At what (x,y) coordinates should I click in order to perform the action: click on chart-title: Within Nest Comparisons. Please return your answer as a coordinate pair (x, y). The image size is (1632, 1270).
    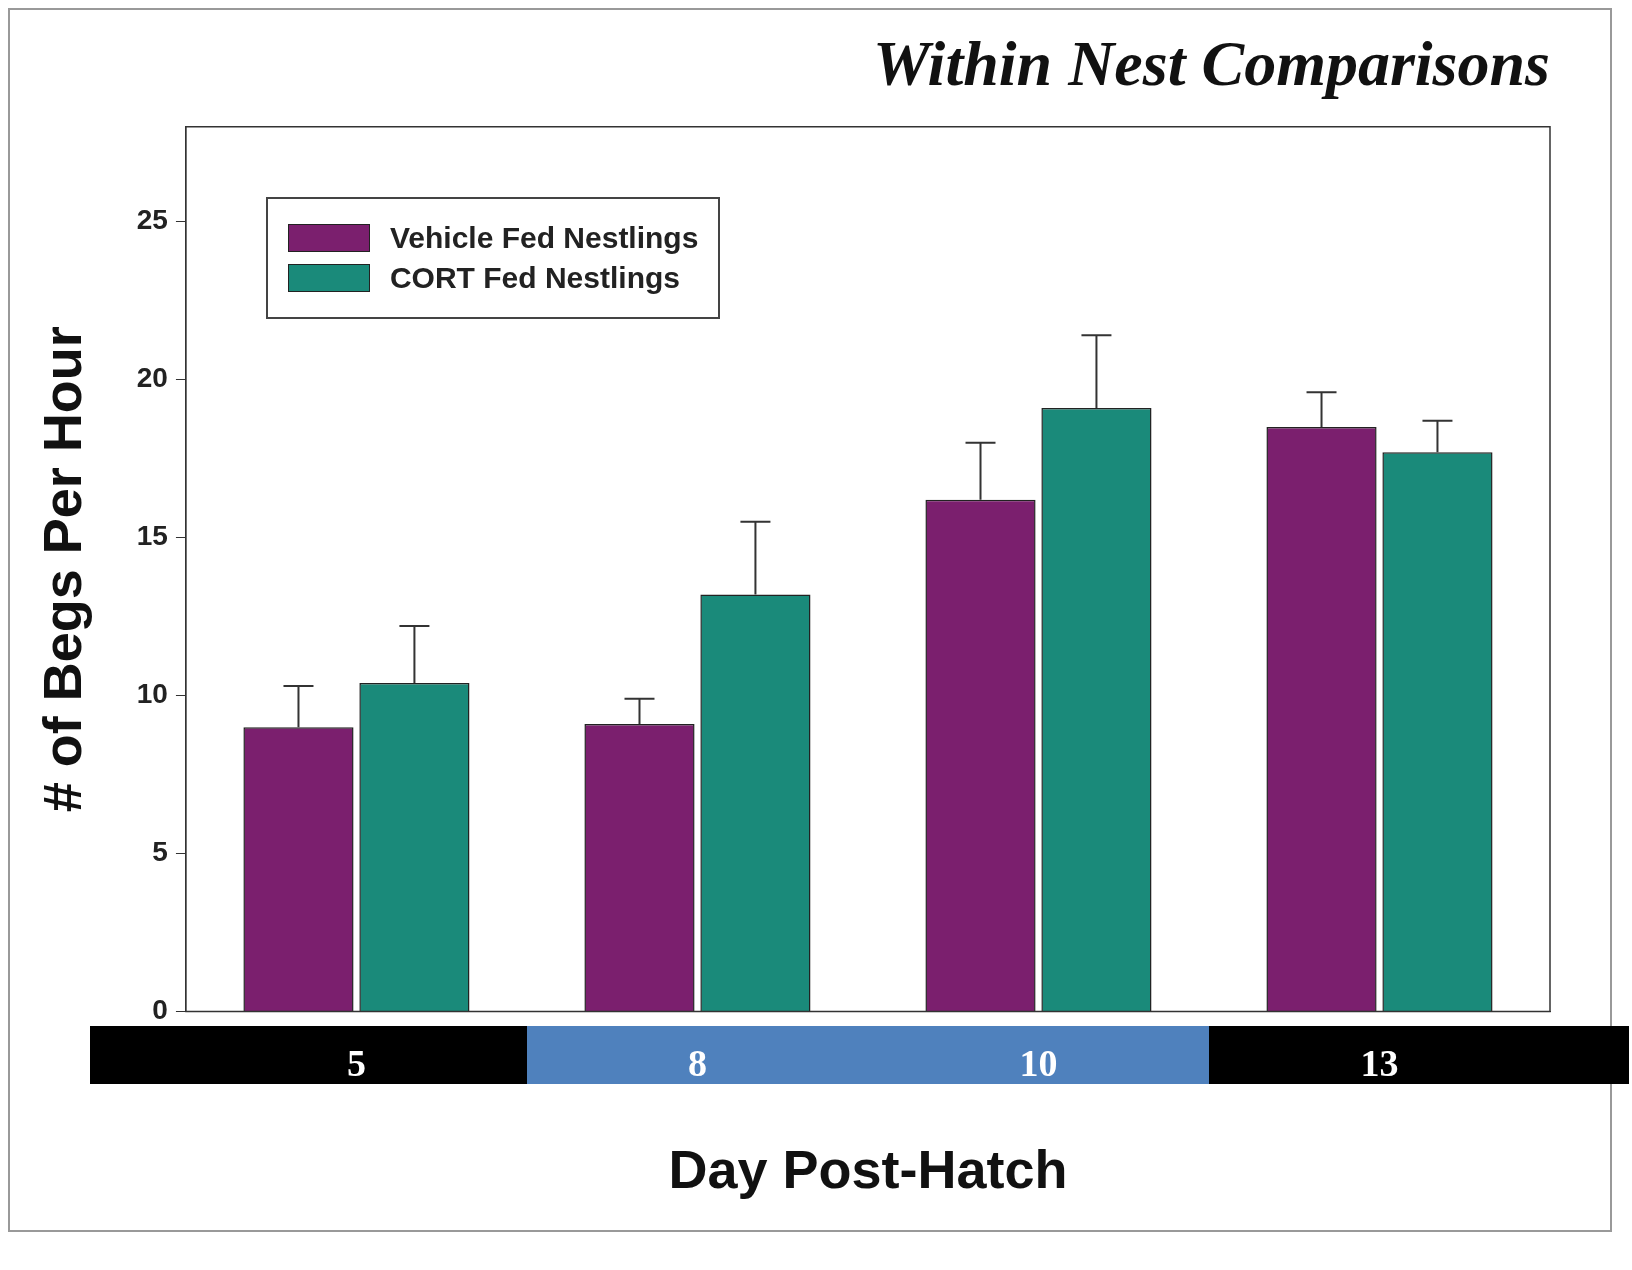
    Looking at the image, I should click on (1211, 63).